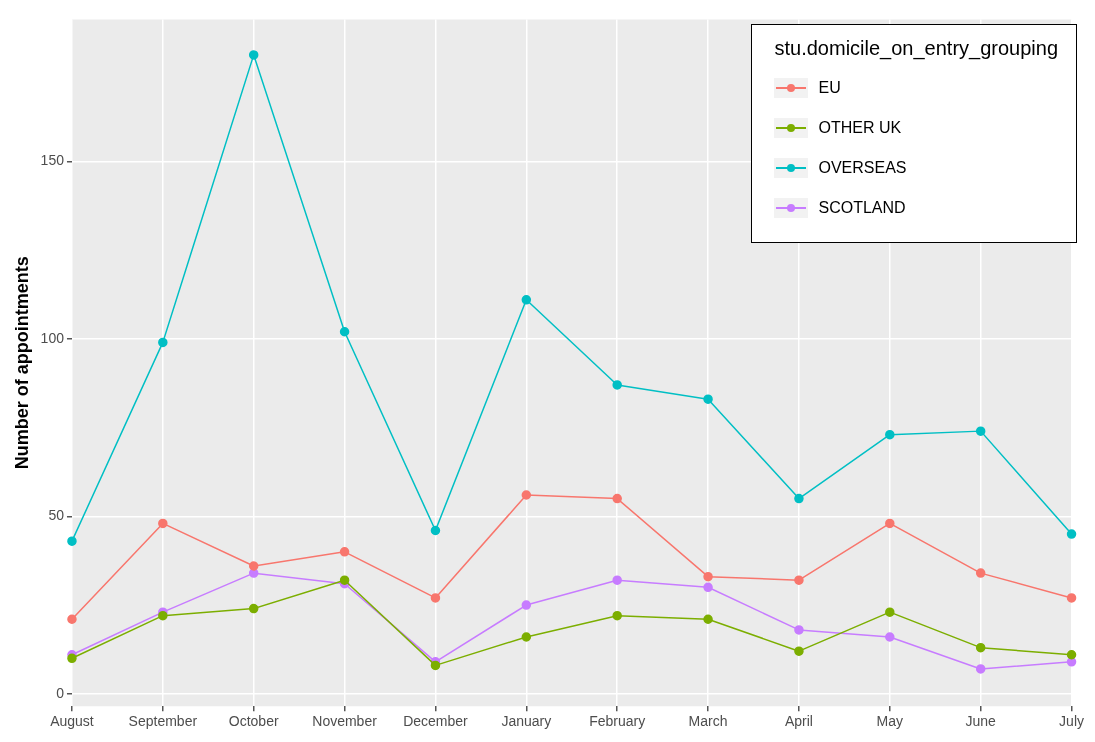  Describe the element at coordinates (617, 721) in the screenshot. I see `x-tick-label: February` at that location.